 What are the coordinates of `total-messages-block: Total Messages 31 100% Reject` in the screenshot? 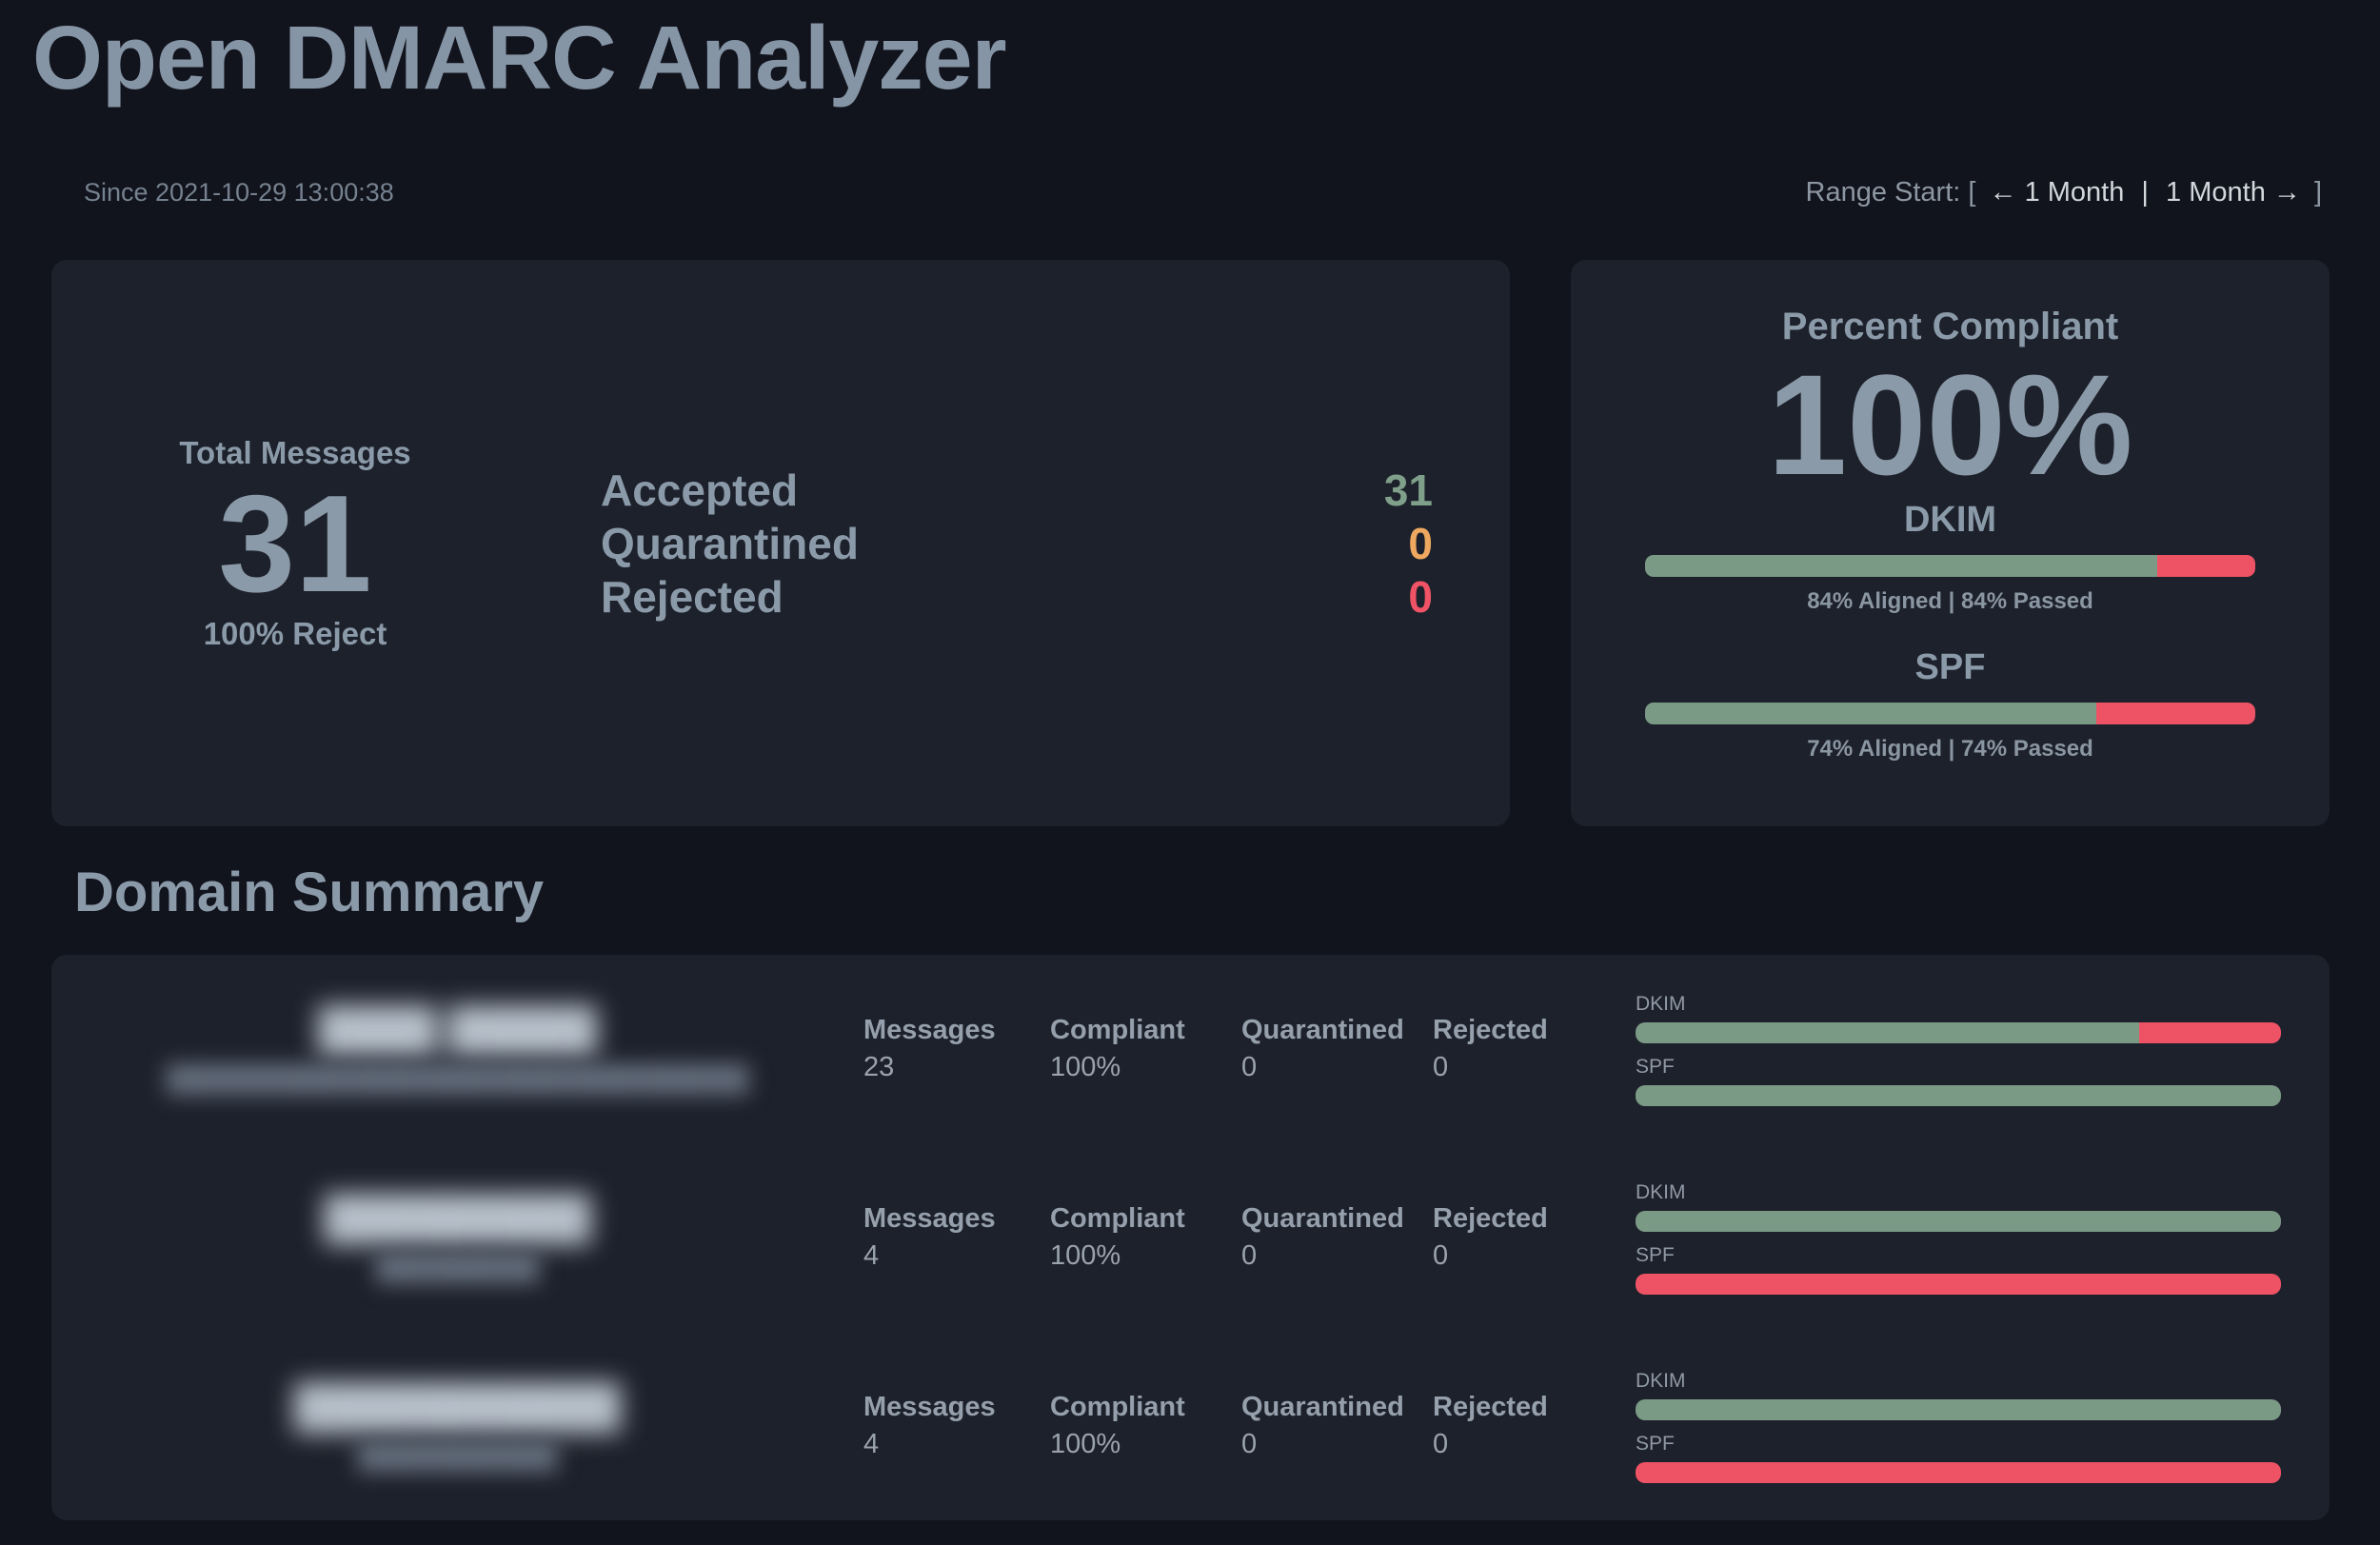 It's located at (295, 543).